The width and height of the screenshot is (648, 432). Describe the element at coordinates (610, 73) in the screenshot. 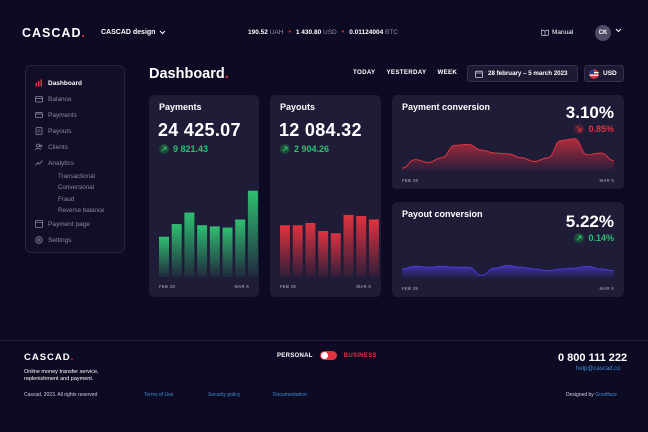

I see `currency-label: USD` at that location.